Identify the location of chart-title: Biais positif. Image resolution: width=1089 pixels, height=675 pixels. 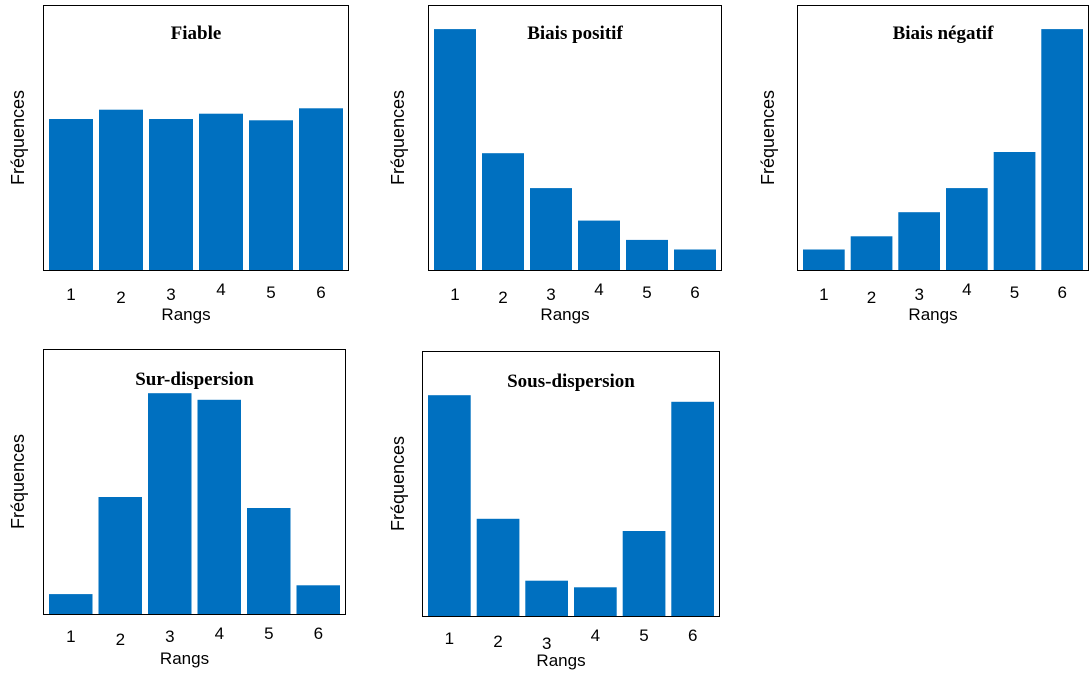
(575, 33).